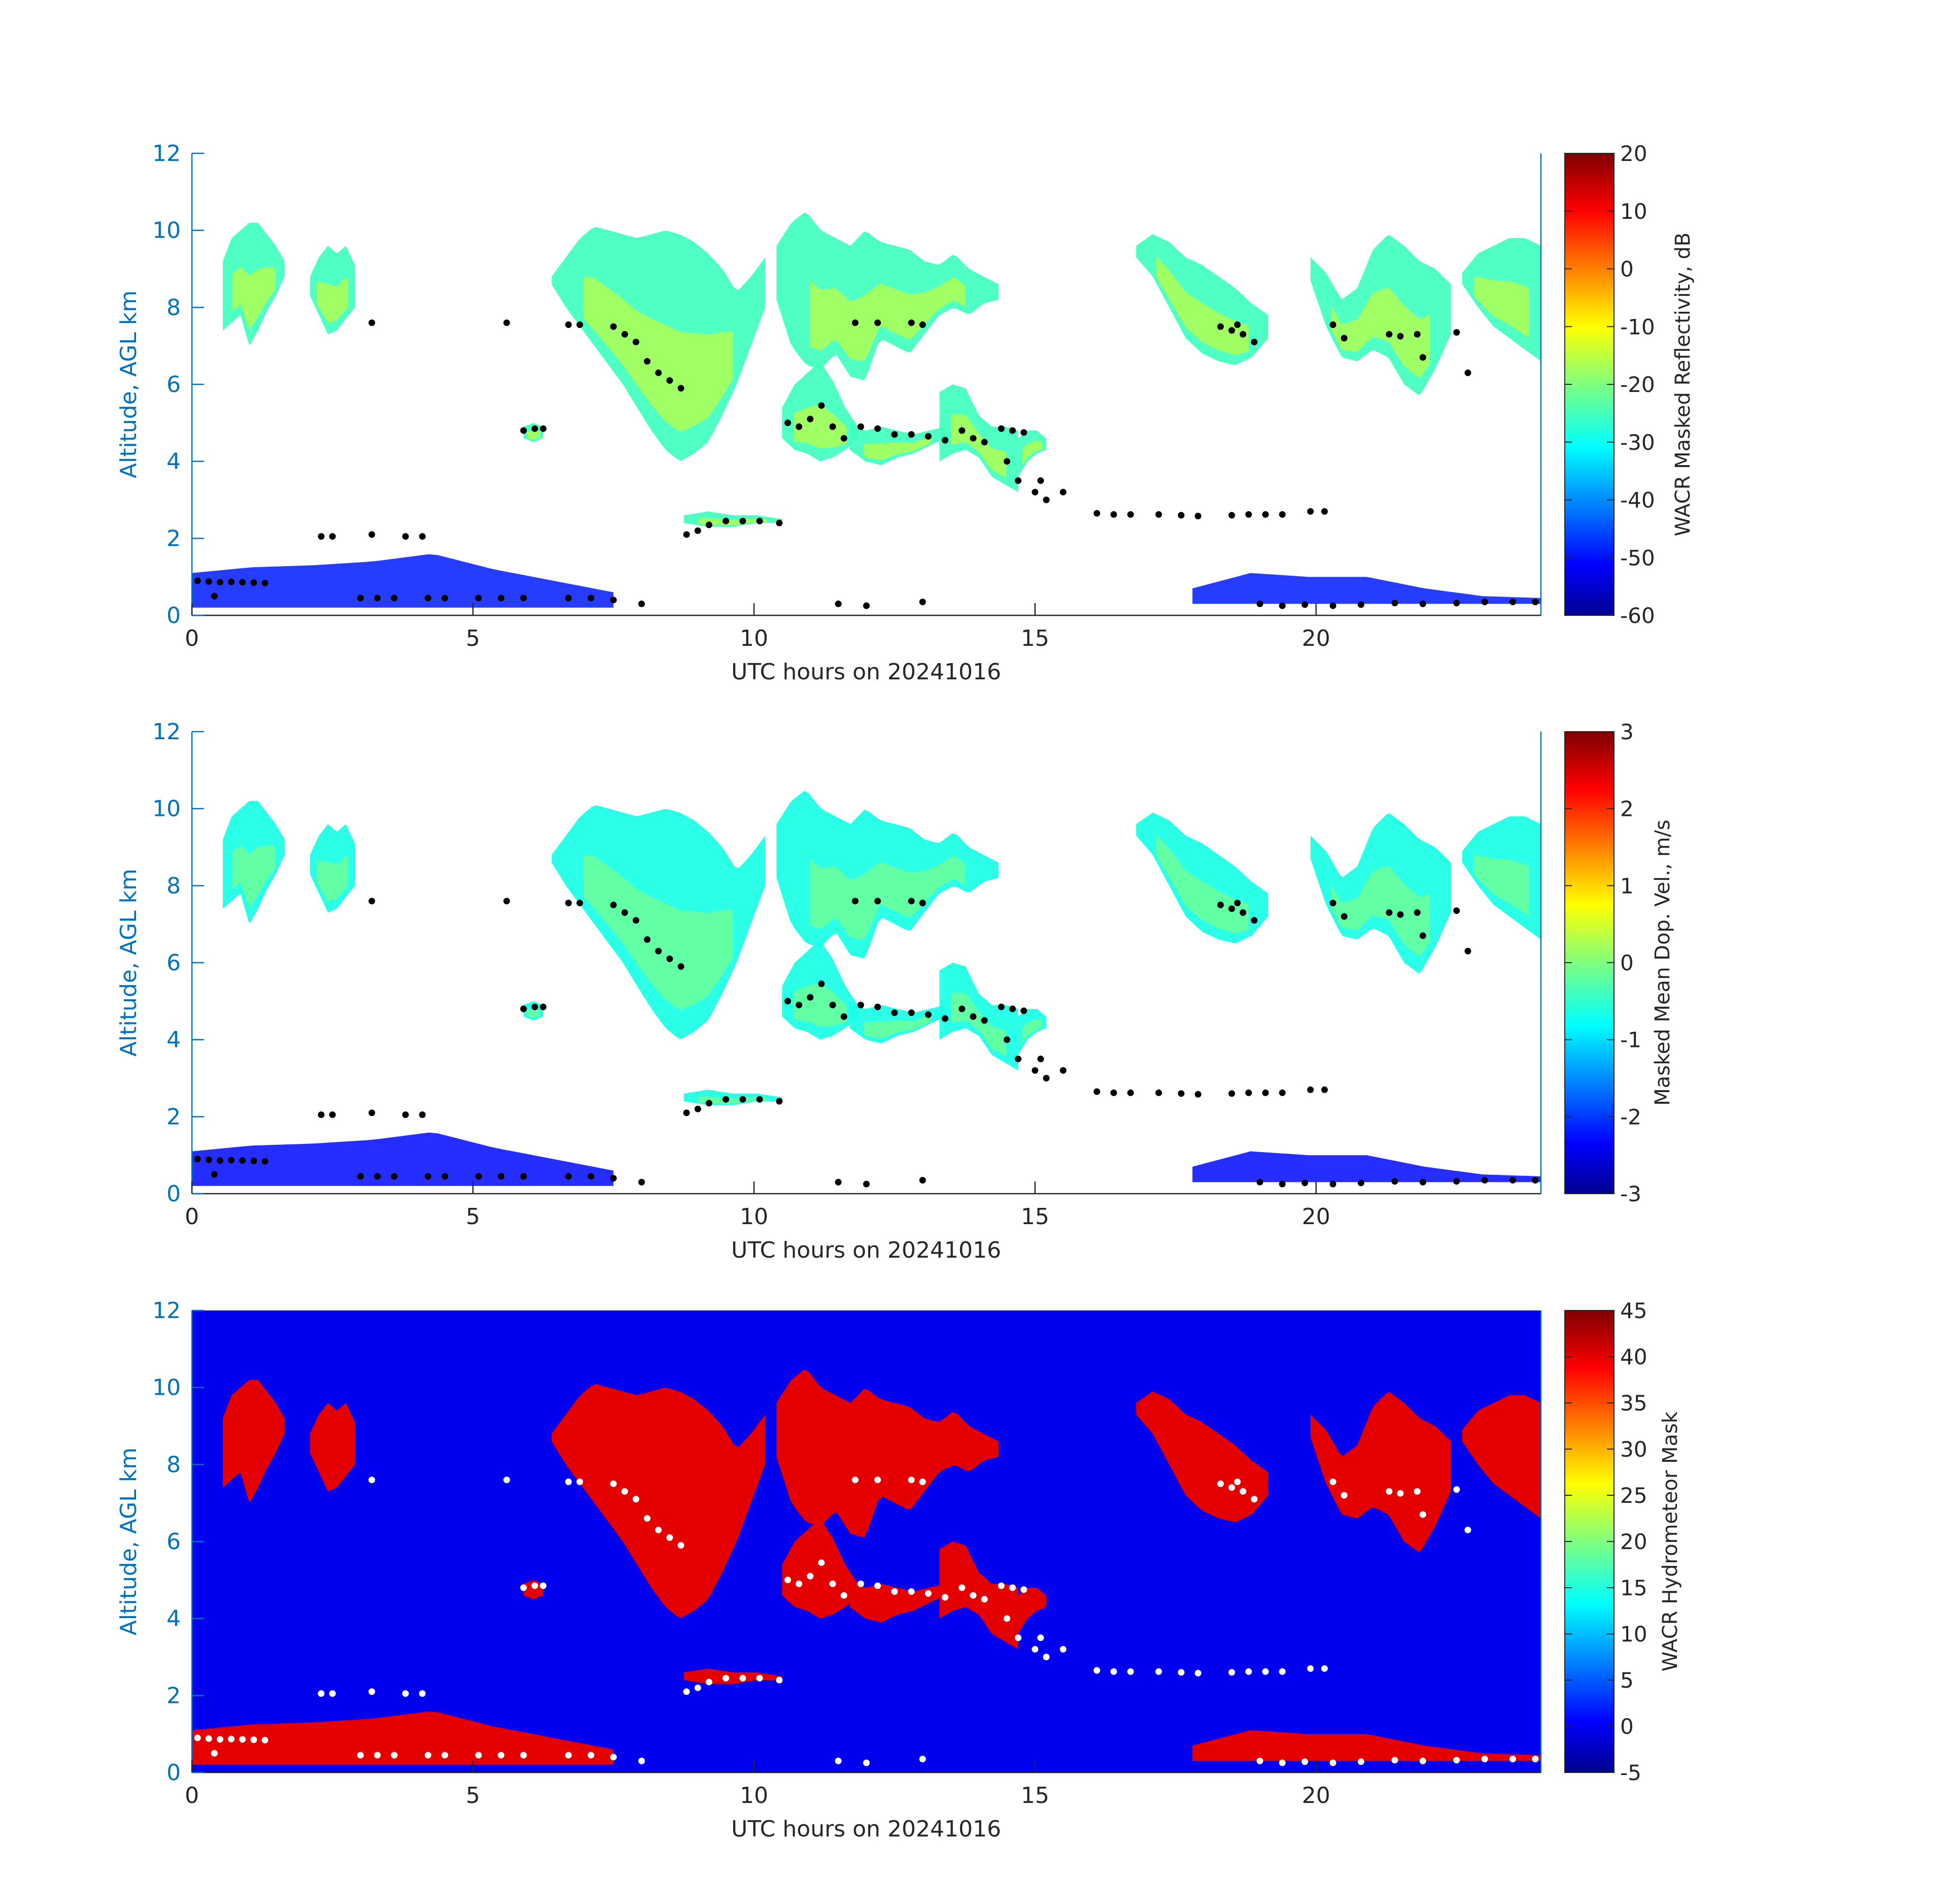 This screenshot has width=1942, height=1904. Describe the element at coordinates (866, 464) in the screenshot. I see `cloud-base-points` at that location.